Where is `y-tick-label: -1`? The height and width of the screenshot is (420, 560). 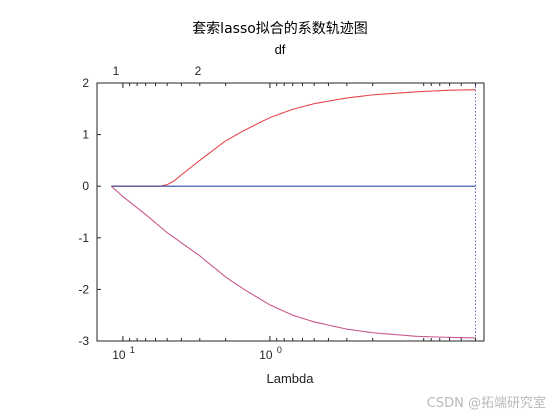 y-tick-label: -1 is located at coordinates (83, 238).